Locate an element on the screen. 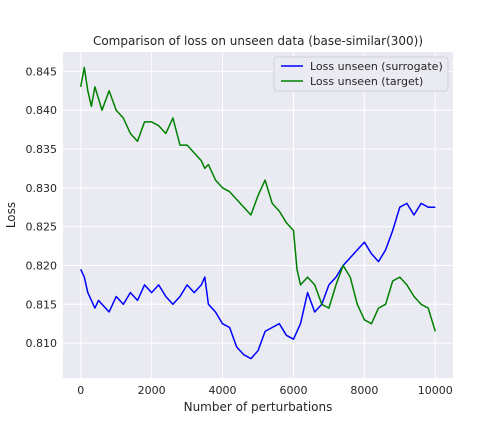  y-axis-label: Loss is located at coordinates (11, 215).